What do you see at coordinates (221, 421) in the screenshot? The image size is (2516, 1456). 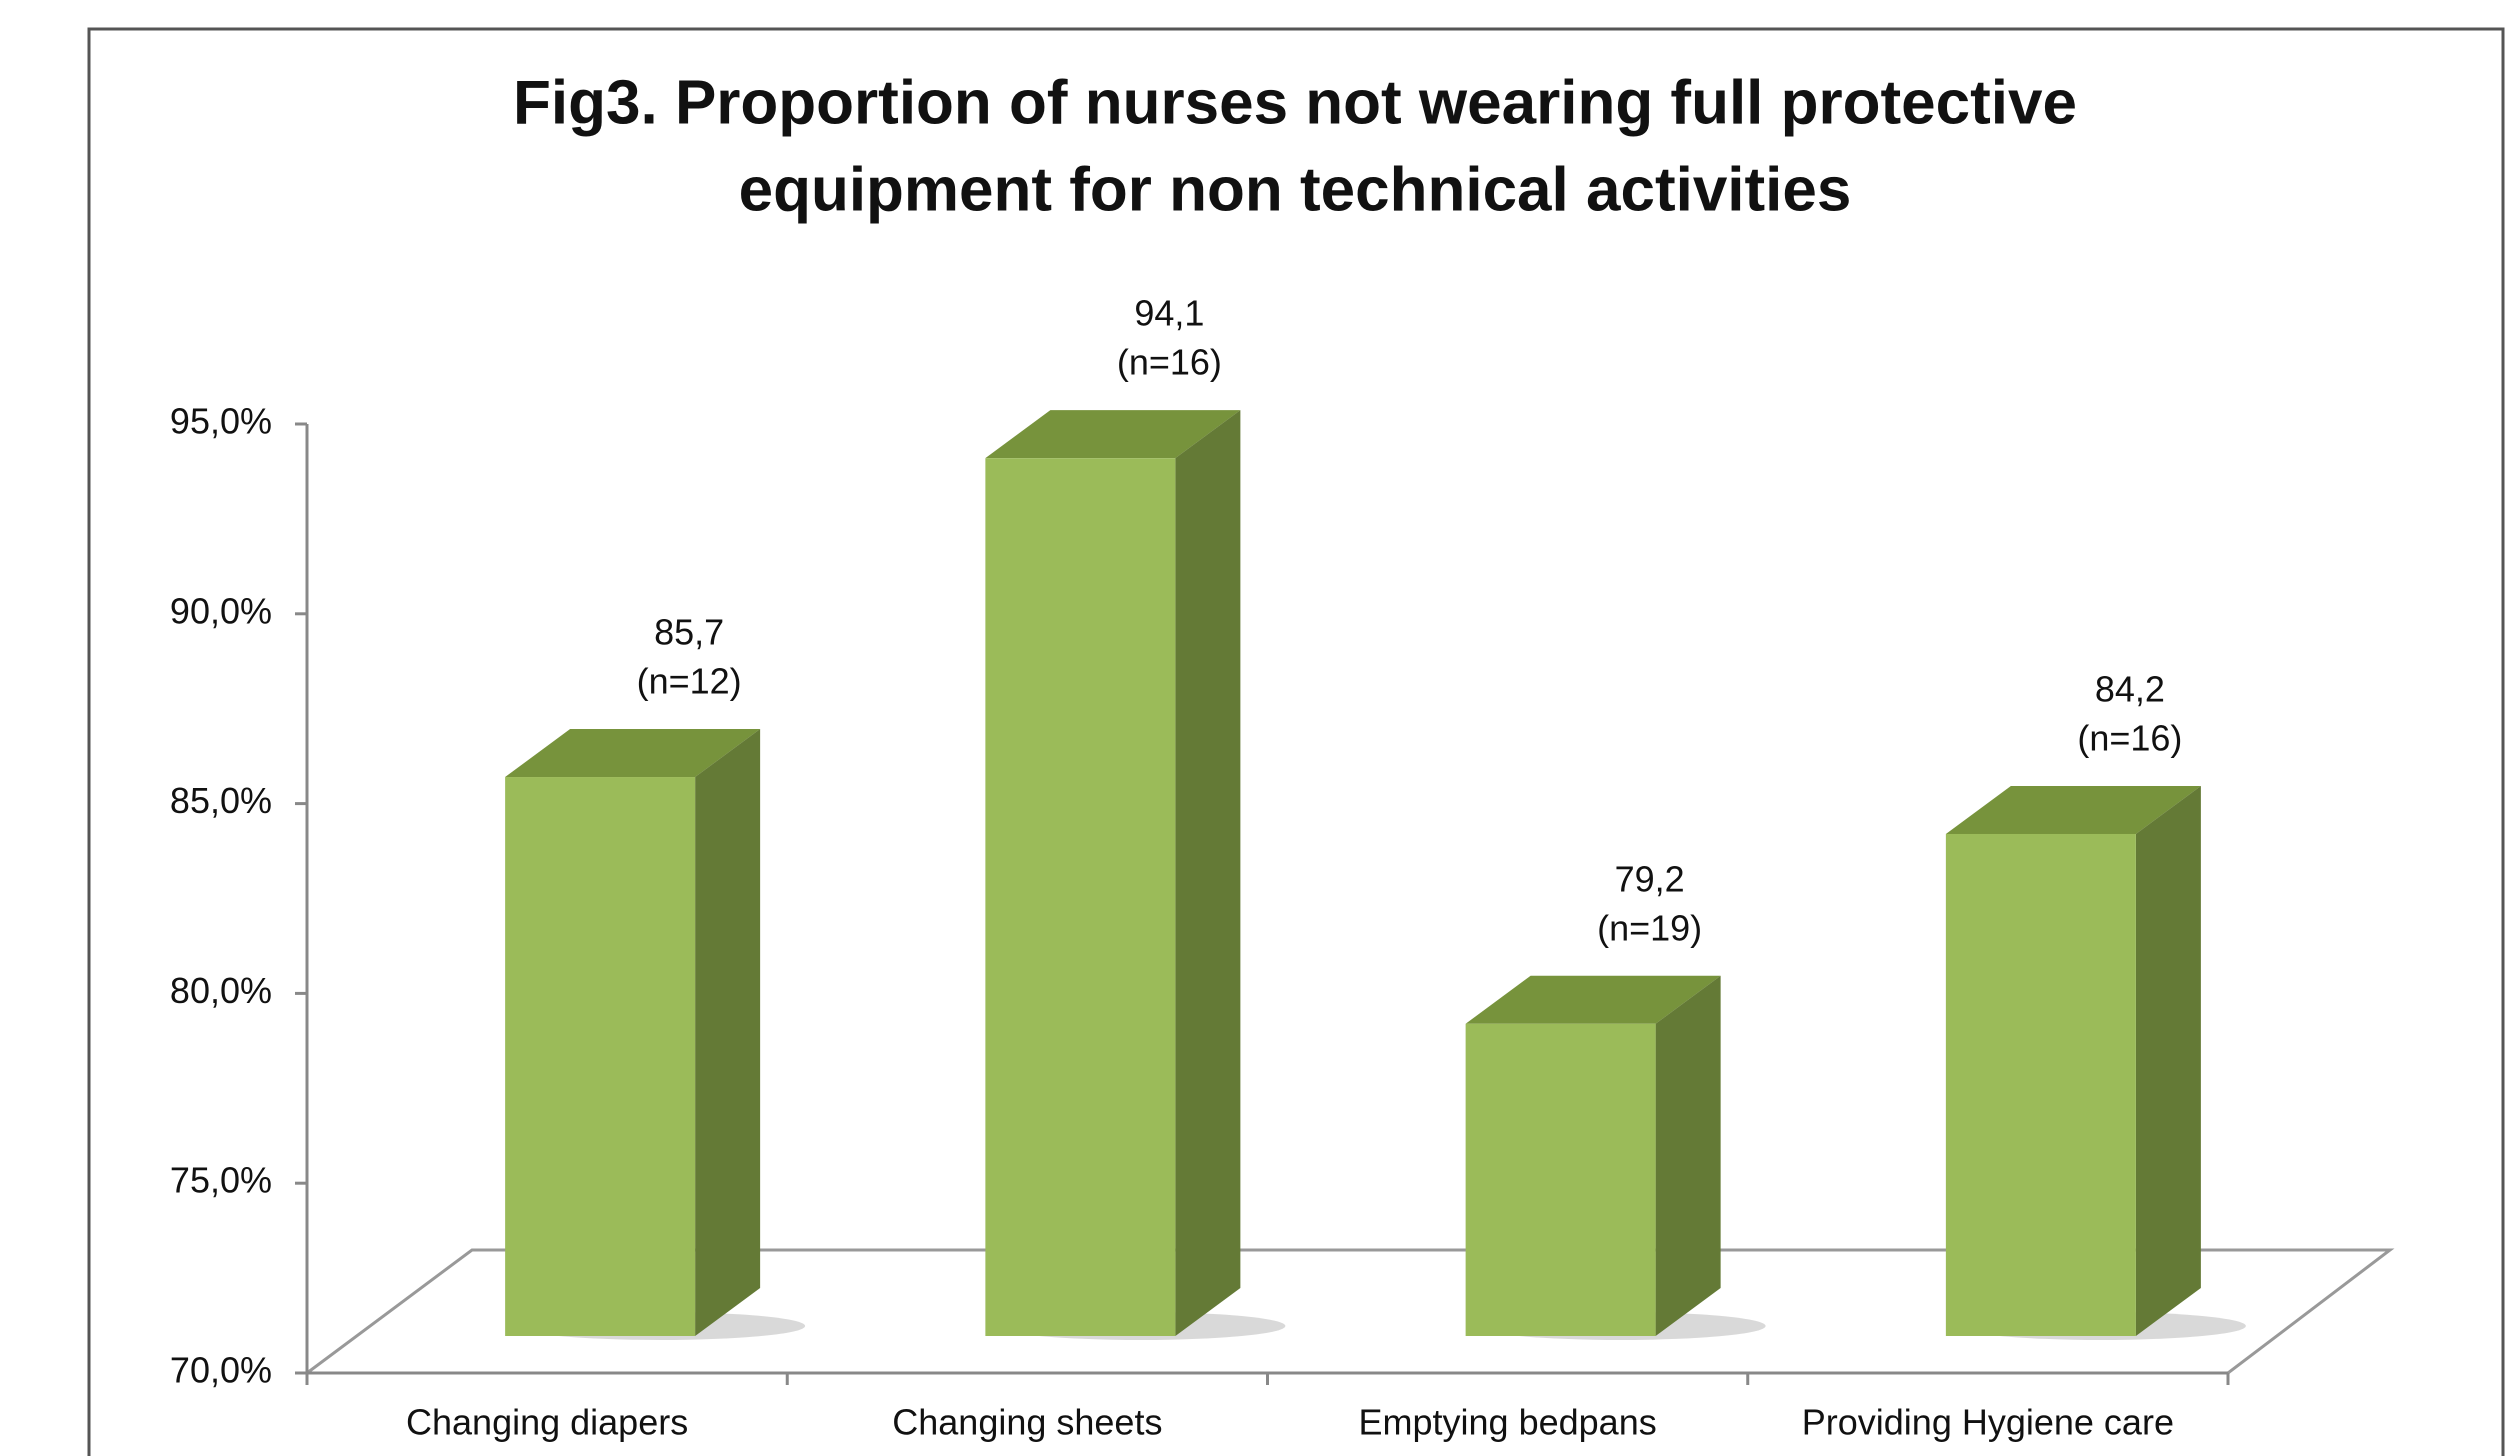 I see `y-tick-label: 95,0%` at bounding box center [221, 421].